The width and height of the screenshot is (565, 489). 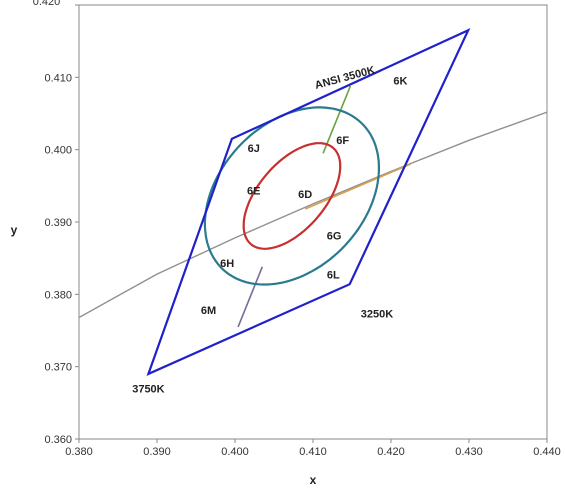 I want to click on annotation-label: 6E, so click(x=253, y=192).